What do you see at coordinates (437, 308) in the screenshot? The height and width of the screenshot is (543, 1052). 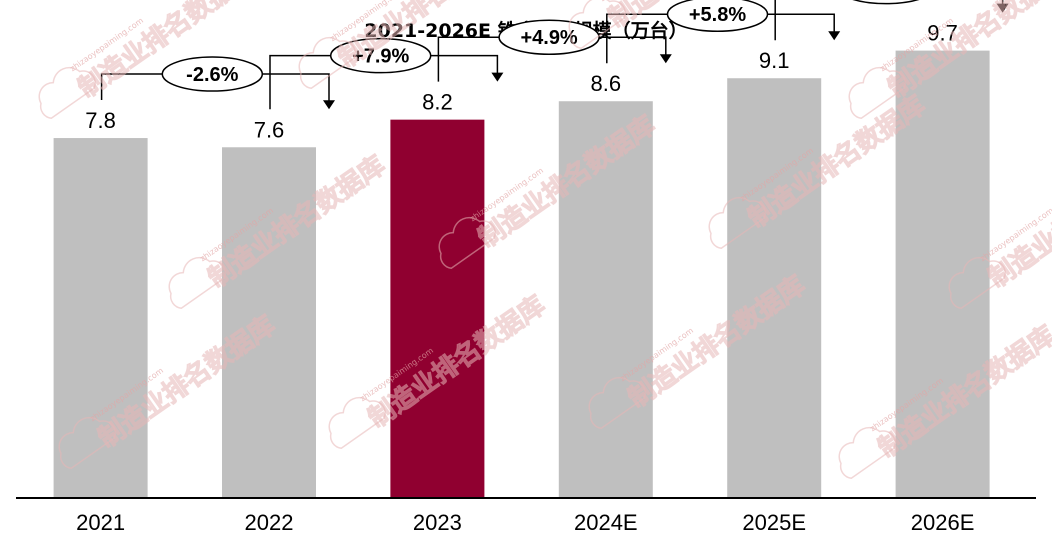 I see `bar-2023` at bounding box center [437, 308].